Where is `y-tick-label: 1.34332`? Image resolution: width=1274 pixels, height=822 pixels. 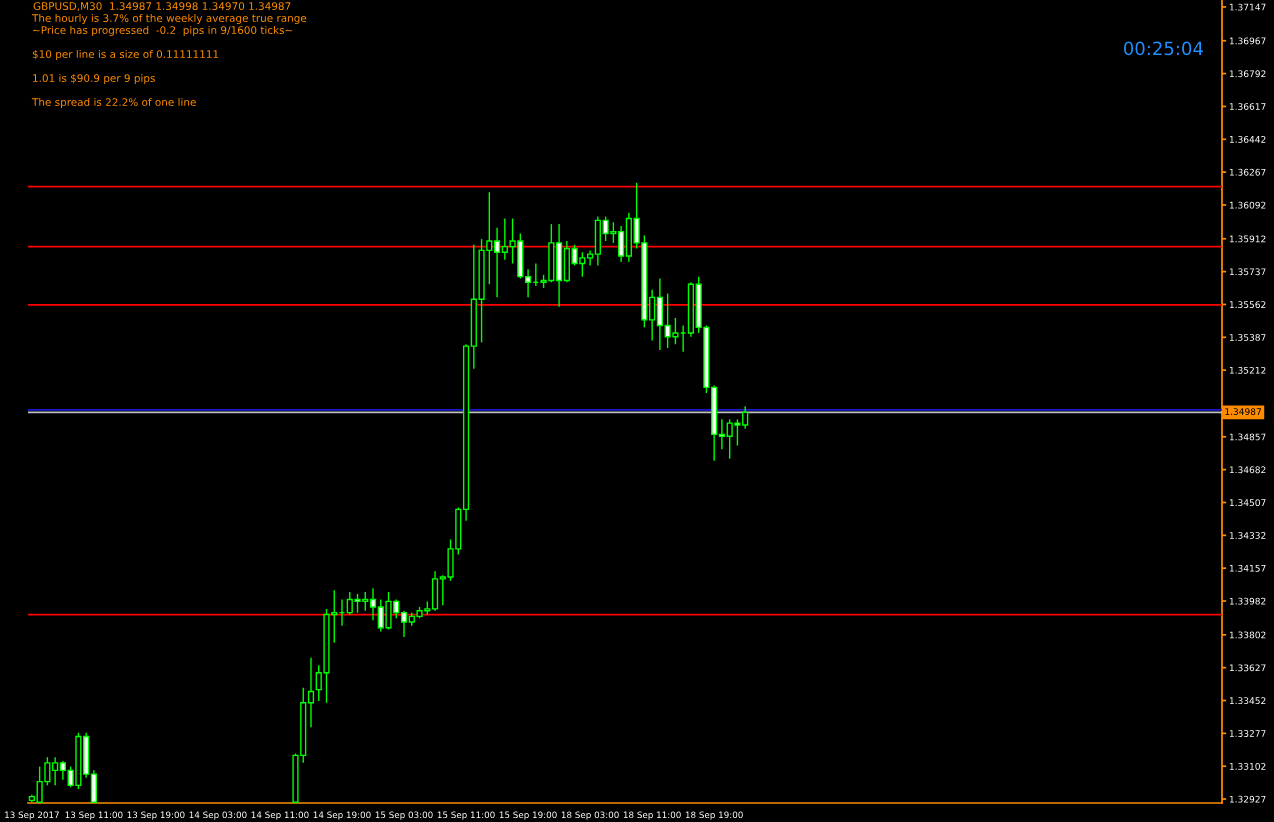 y-tick-label: 1.34332 is located at coordinates (1247, 535).